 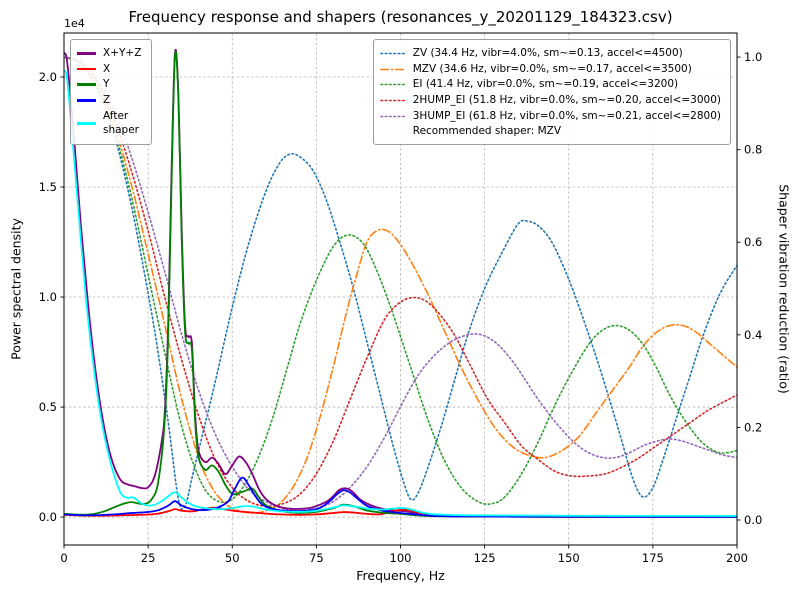 What do you see at coordinates (753, 242) in the screenshot?
I see `svg-text: 0.6` at bounding box center [753, 242].